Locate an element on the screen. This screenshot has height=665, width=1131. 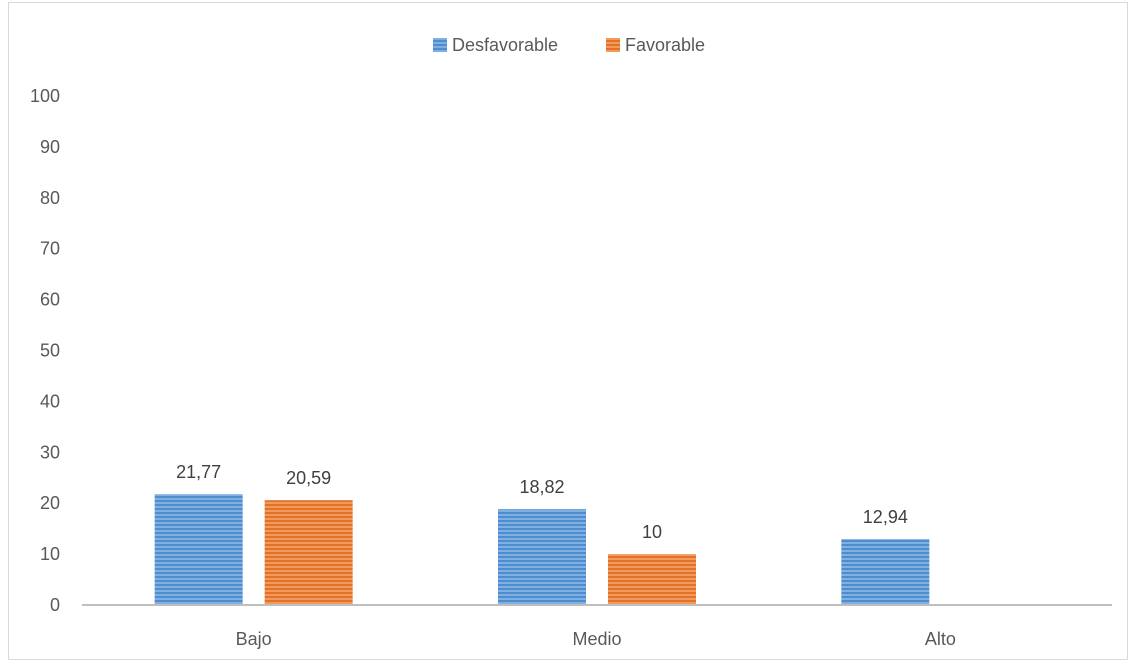
y-tick-label: 40 is located at coordinates (50, 401).